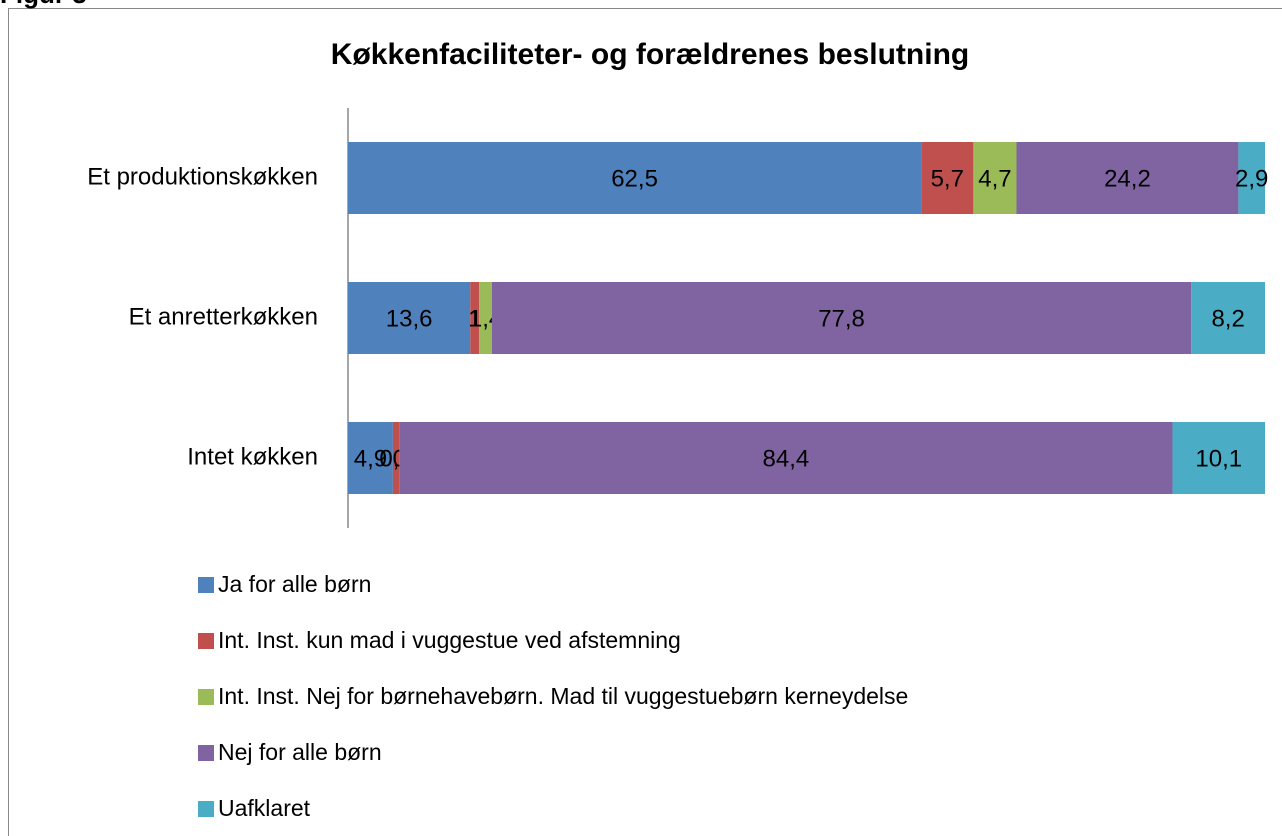 The image size is (1282, 836). I want to click on data-label: 4,7, so click(994, 178).